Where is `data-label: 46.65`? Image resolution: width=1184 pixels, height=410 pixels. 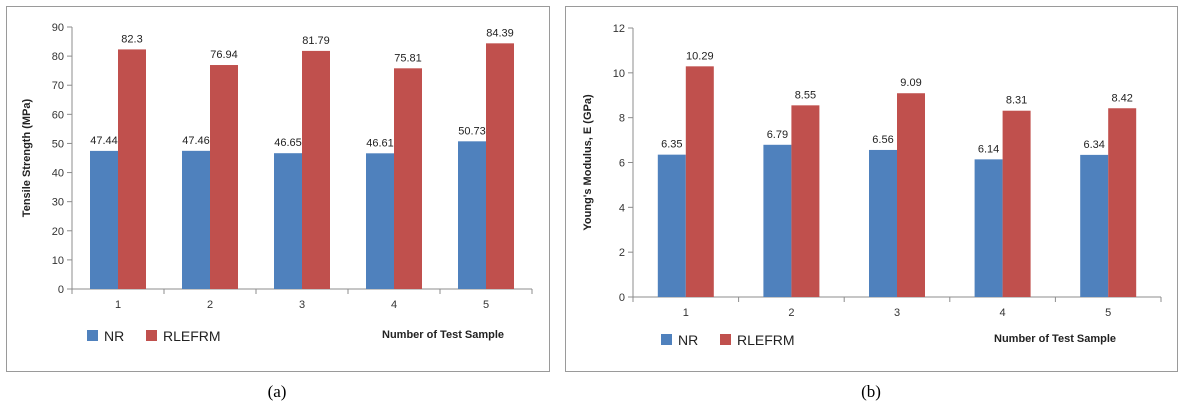
data-label: 46.65 is located at coordinates (288, 143).